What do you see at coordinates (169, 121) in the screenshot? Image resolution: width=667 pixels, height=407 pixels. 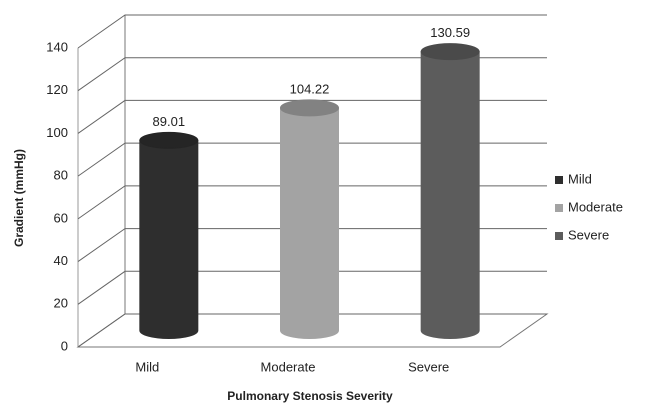 I see `value-label: 89.01` at bounding box center [169, 121].